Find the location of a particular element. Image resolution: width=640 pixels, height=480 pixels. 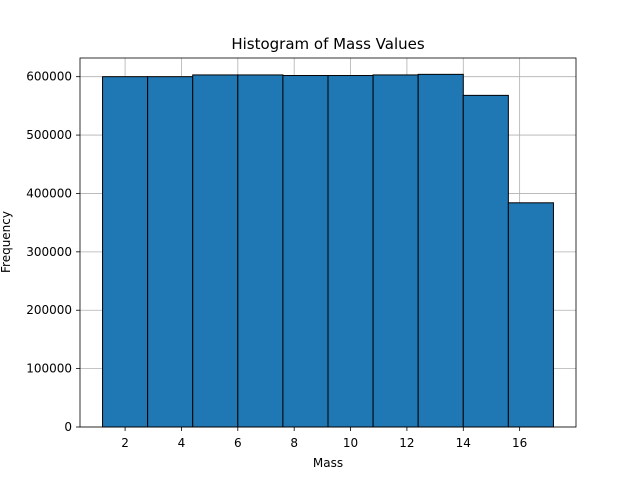

y-tick-label: 600000 is located at coordinates (49, 77).